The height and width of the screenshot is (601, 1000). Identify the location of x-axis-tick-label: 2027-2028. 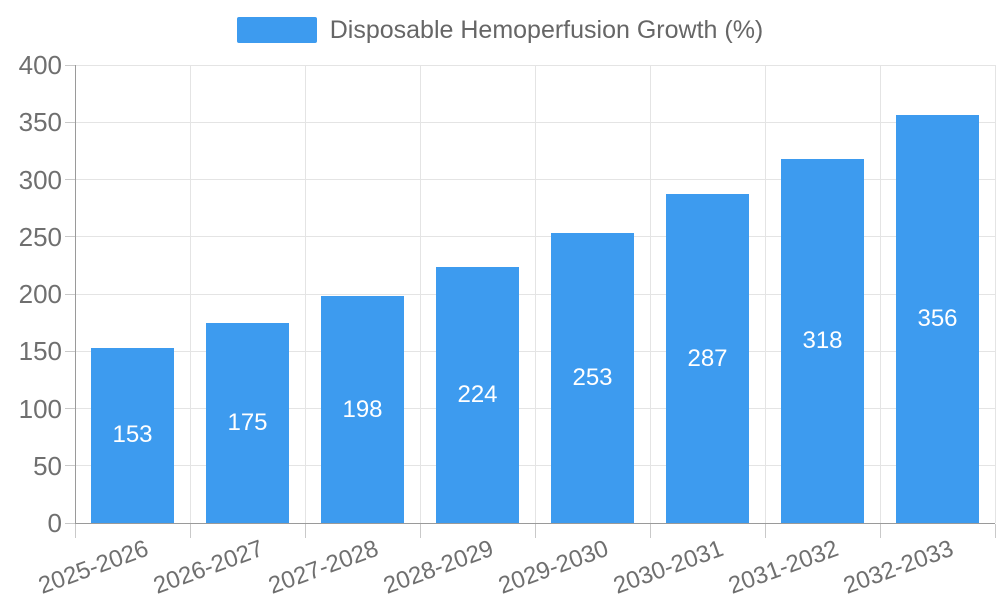
(323, 567).